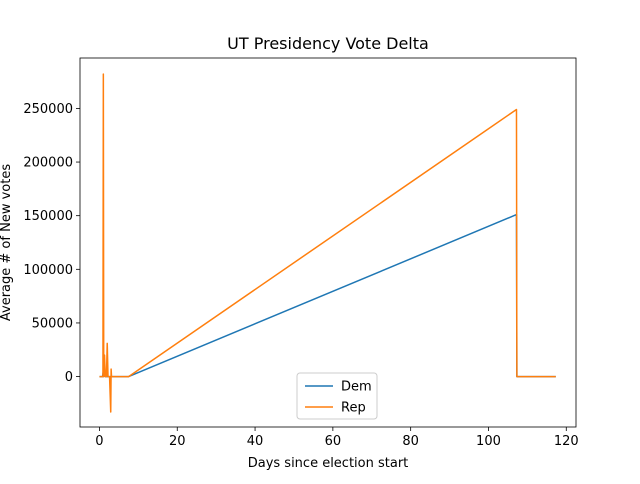 Image resolution: width=640 pixels, height=484 pixels. Describe the element at coordinates (488, 441) in the screenshot. I see `x-tick-label: 100` at that location.